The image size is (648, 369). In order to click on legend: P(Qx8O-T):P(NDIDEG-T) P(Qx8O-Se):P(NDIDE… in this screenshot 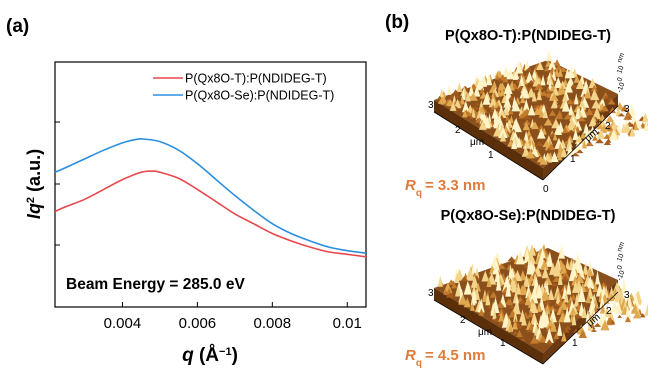, I will do `click(243, 87)`.